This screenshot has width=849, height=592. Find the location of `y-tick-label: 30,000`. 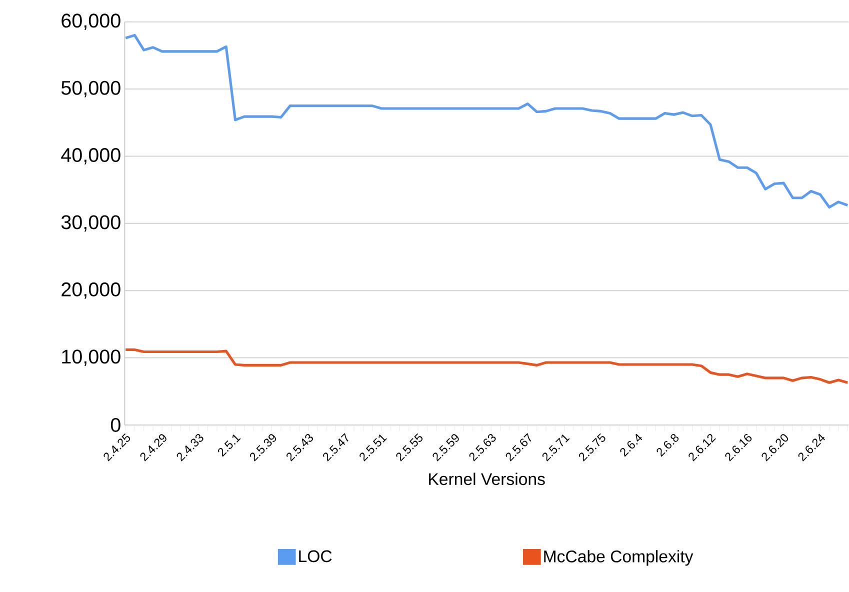

y-tick-label: 30,000 is located at coordinates (90, 223).